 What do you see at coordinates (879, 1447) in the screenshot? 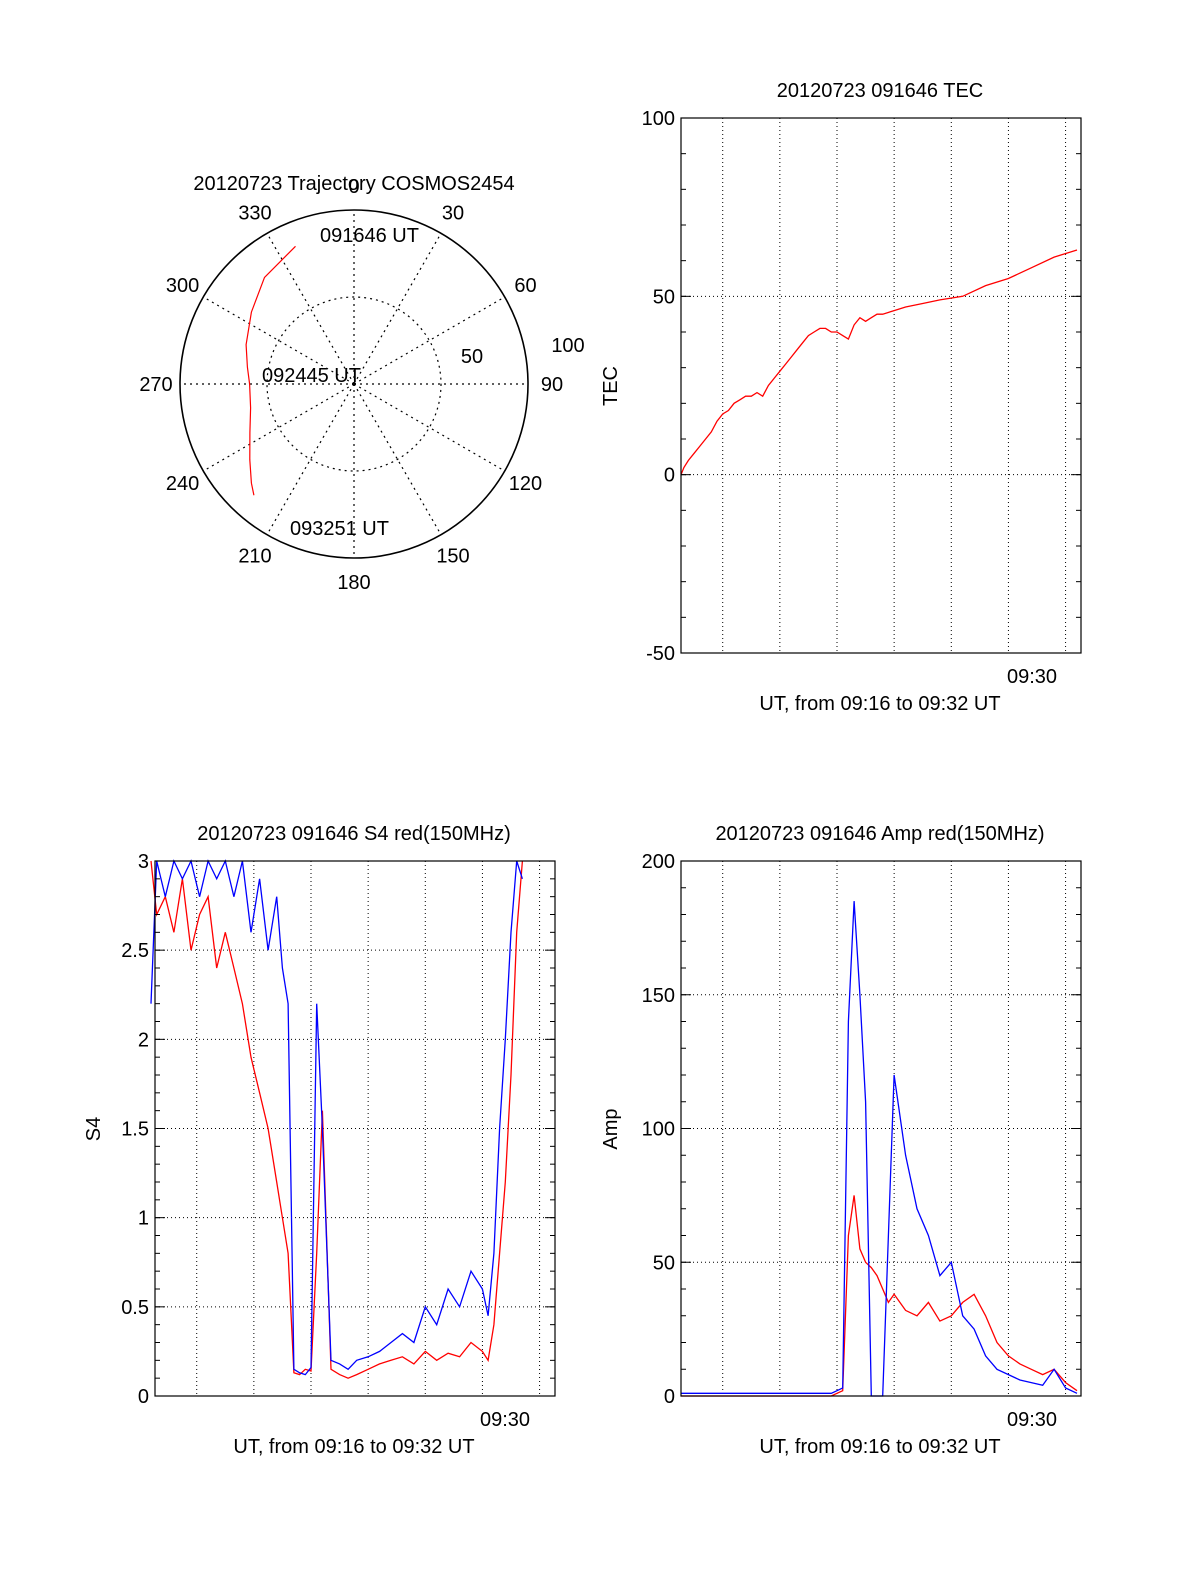
I see `amp-xlabel: UT, from 09:16 to 09:32 UT` at bounding box center [879, 1447].